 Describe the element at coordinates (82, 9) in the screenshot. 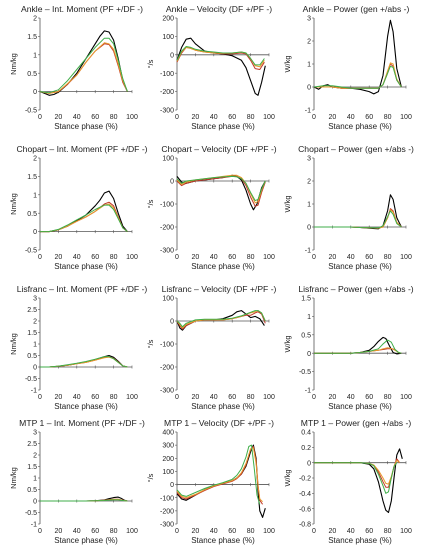

I see `chart-title: Ankle – Int. Moment (PF +/DF -)` at that location.